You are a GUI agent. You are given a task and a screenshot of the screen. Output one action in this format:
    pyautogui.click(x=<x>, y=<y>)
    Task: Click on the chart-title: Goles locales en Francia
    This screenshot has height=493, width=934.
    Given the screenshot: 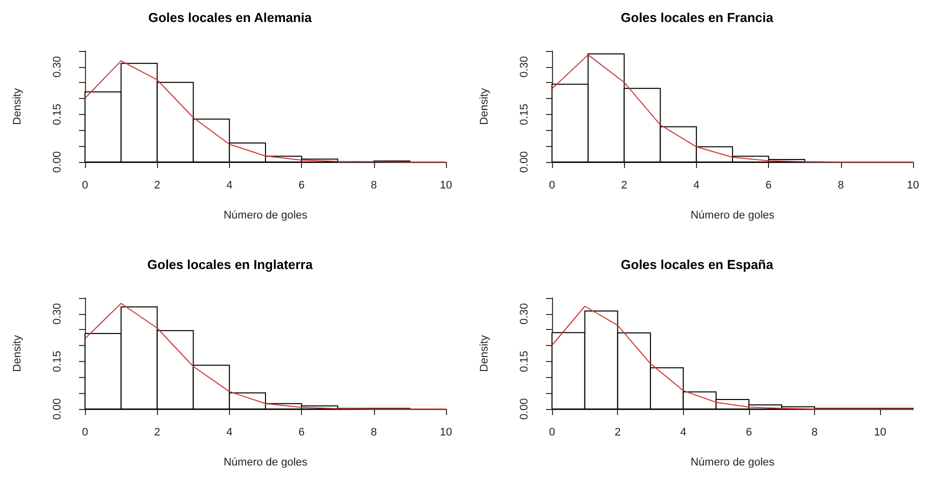 What is the action you would take?
    pyautogui.click(x=697, y=17)
    